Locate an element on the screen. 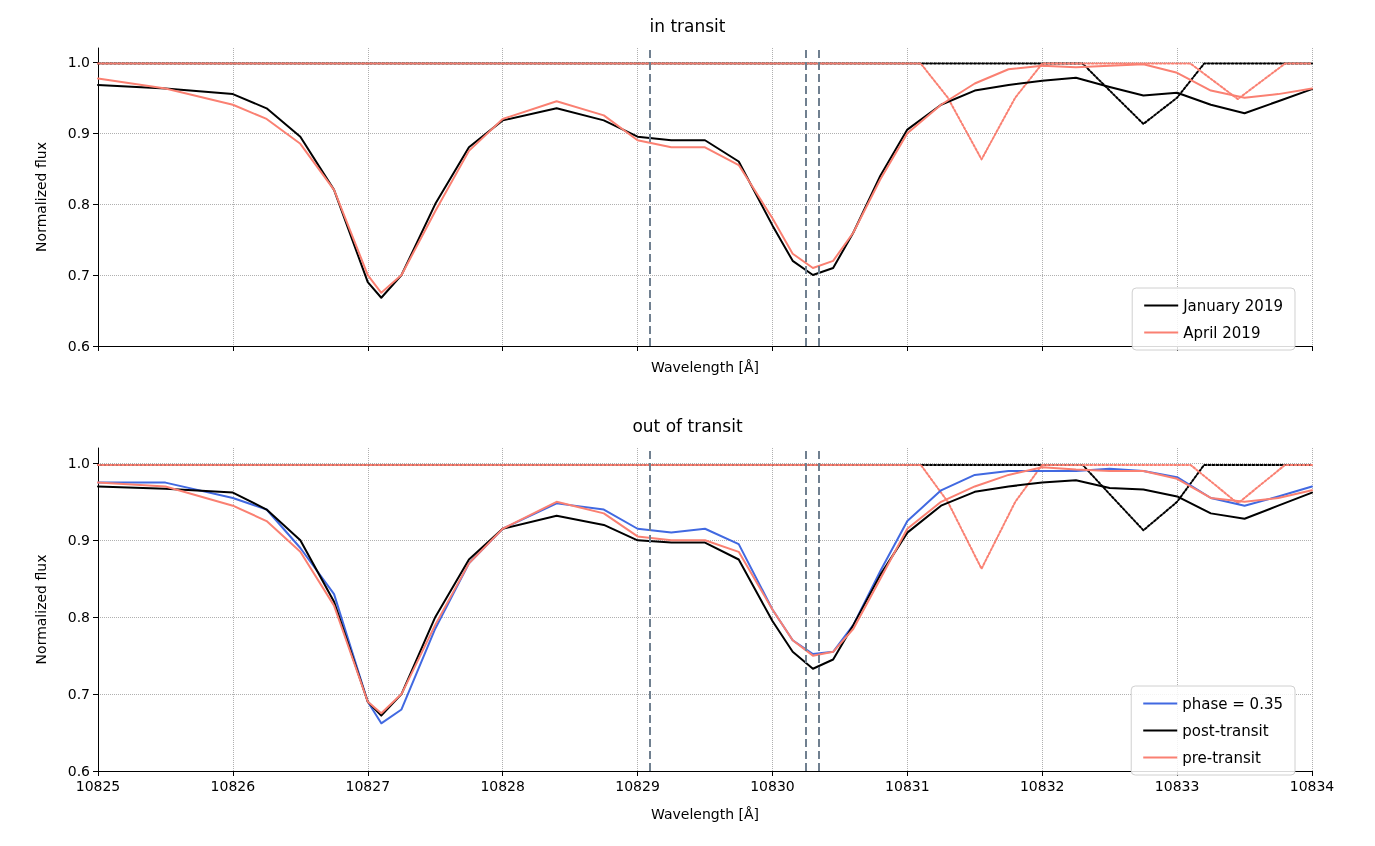 The width and height of the screenshot is (1375, 846). x-tick-label: 10827 is located at coordinates (368, 786).